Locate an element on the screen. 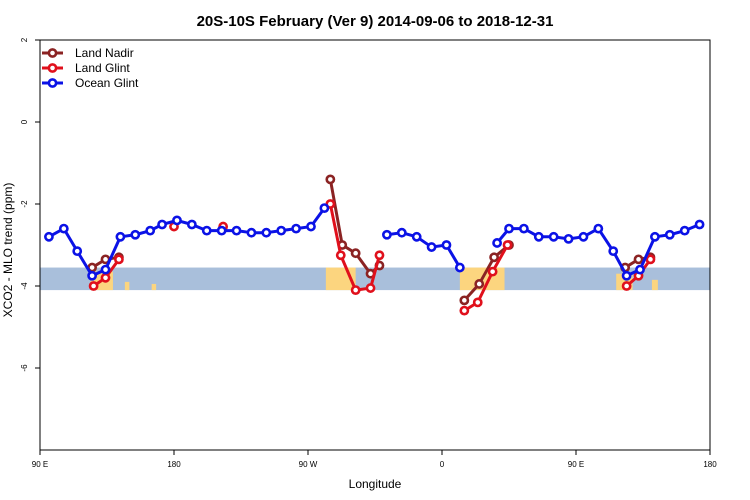 Image resolution: width=750 pixels, height=500 pixels. series-ocean-glint is located at coordinates (374, 242).